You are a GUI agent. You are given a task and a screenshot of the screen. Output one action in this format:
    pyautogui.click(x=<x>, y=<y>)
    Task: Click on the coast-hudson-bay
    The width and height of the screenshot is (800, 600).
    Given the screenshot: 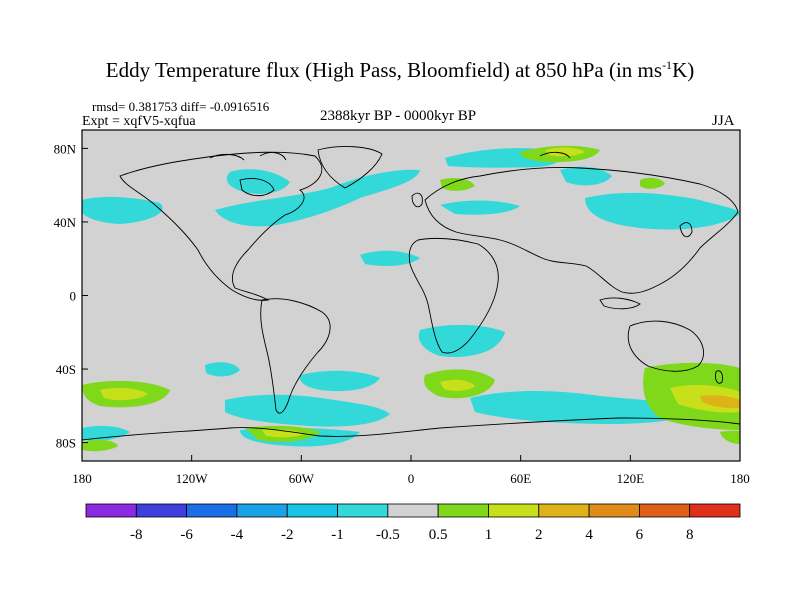 What is the action you would take?
    pyautogui.click(x=257, y=187)
    